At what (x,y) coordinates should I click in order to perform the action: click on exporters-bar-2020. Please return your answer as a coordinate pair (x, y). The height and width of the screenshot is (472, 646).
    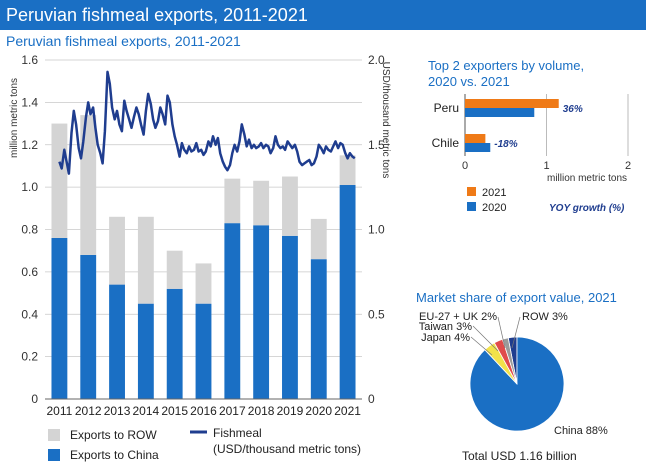
    Looking at the image, I should click on (478, 147).